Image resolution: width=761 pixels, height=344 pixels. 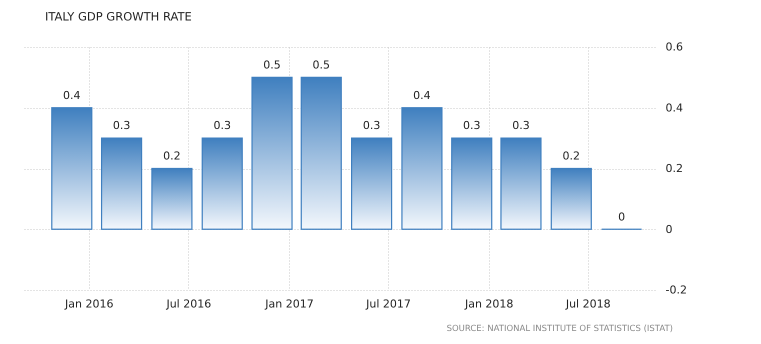 What do you see at coordinates (622, 217) in the screenshot?
I see `data-label: 0` at bounding box center [622, 217].